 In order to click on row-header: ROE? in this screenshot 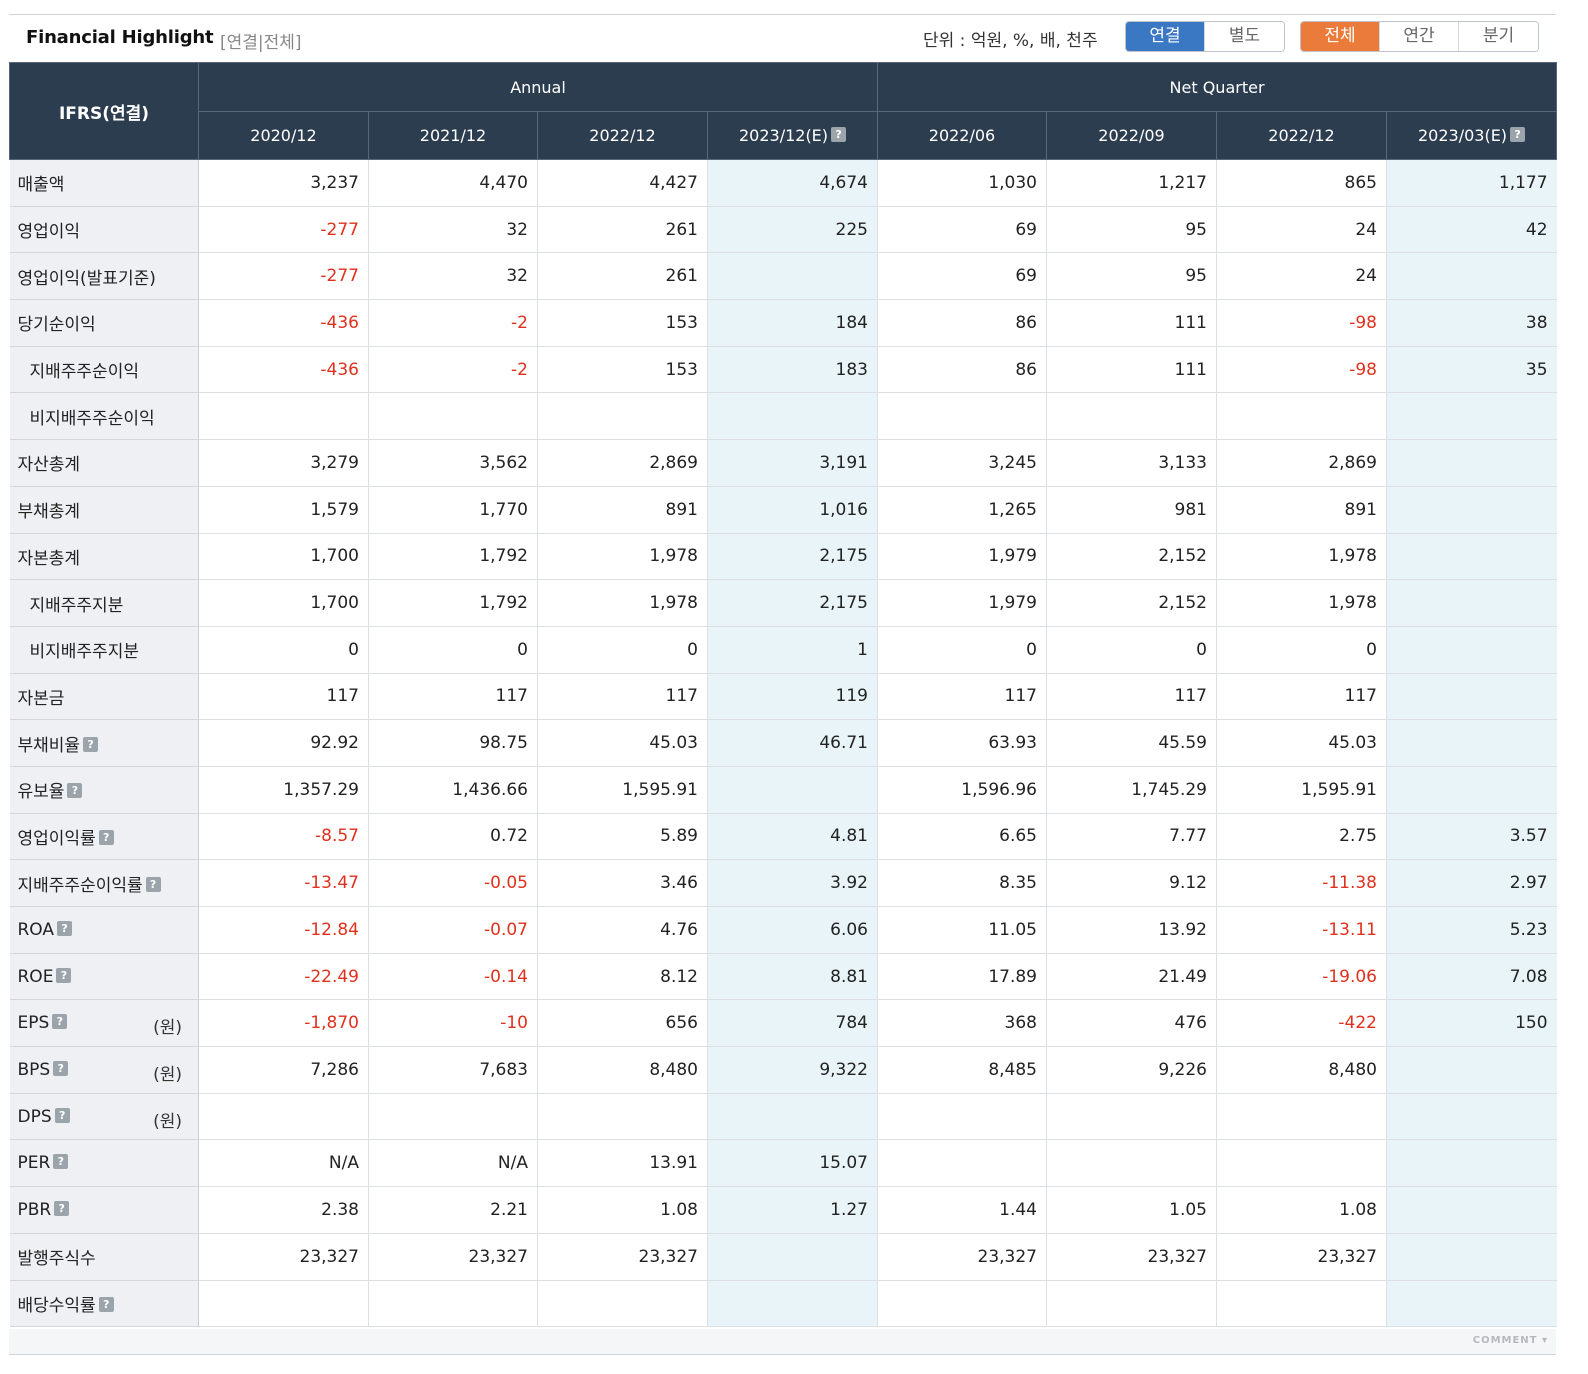, I will do `click(104, 977)`.